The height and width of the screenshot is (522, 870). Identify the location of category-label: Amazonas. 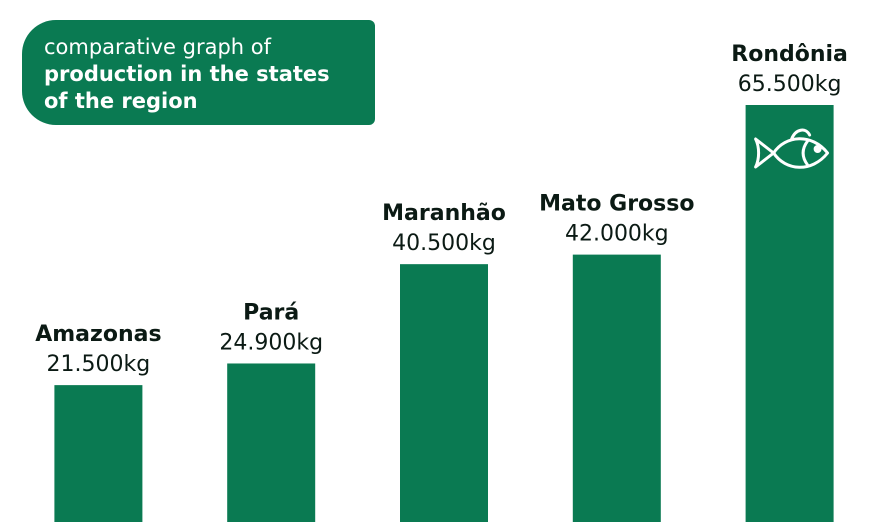
(98, 334).